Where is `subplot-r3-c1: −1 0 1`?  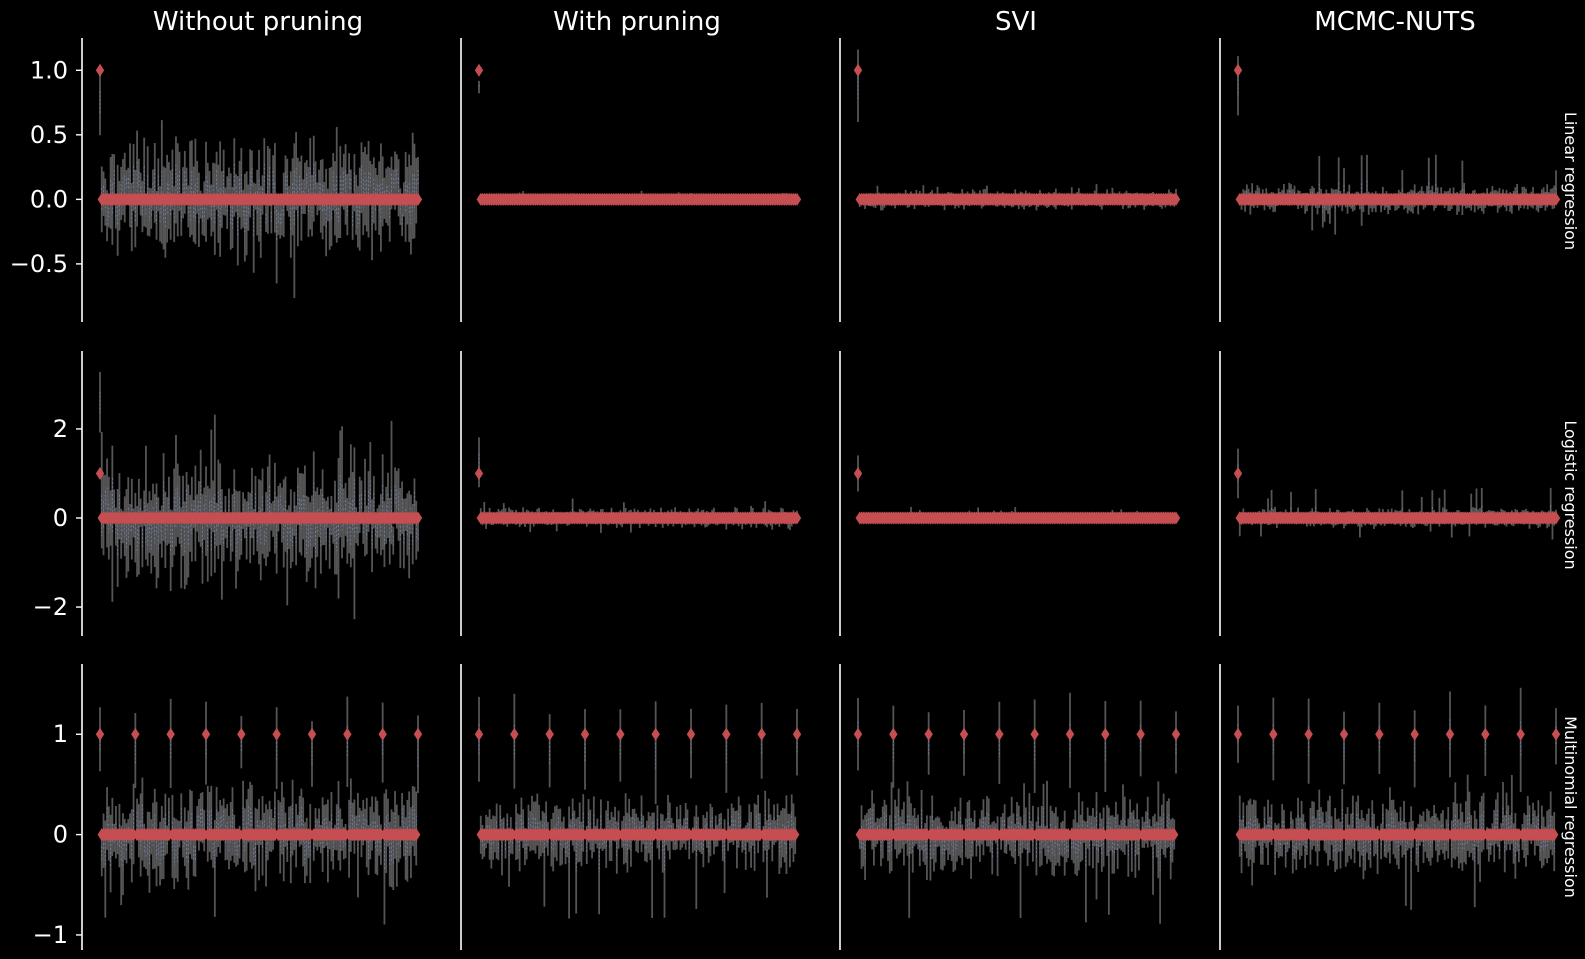 subplot-r3-c1: −1 0 1 is located at coordinates (228, 807).